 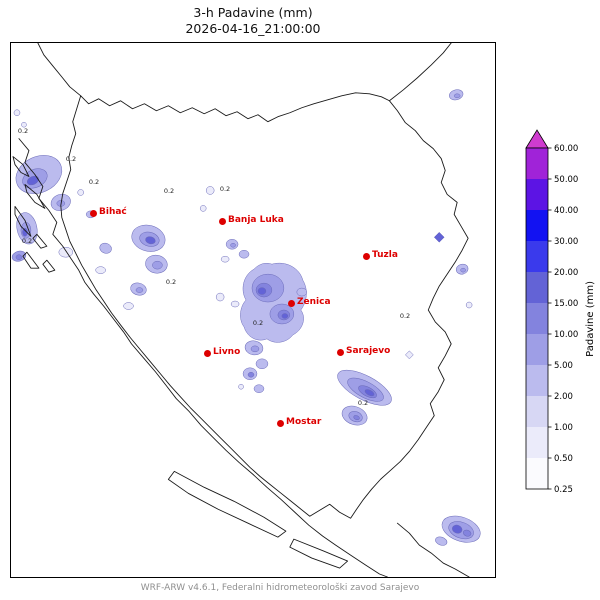 I want to click on colorbar-outline, so click(x=537, y=318).